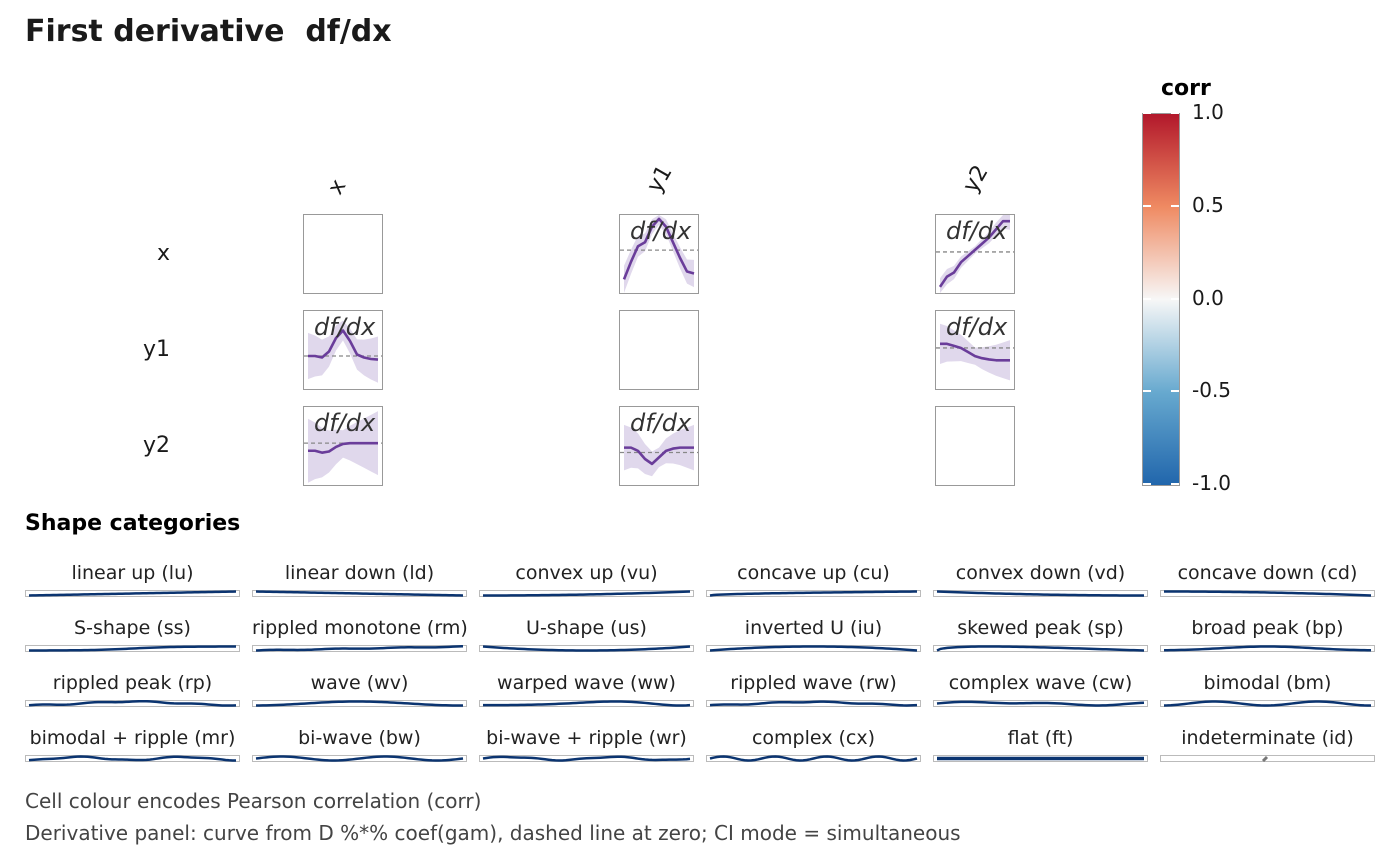 The image size is (1400, 866). Describe the element at coordinates (1040, 628) in the screenshot. I see `shape-label: skewed peak (sp)` at that location.